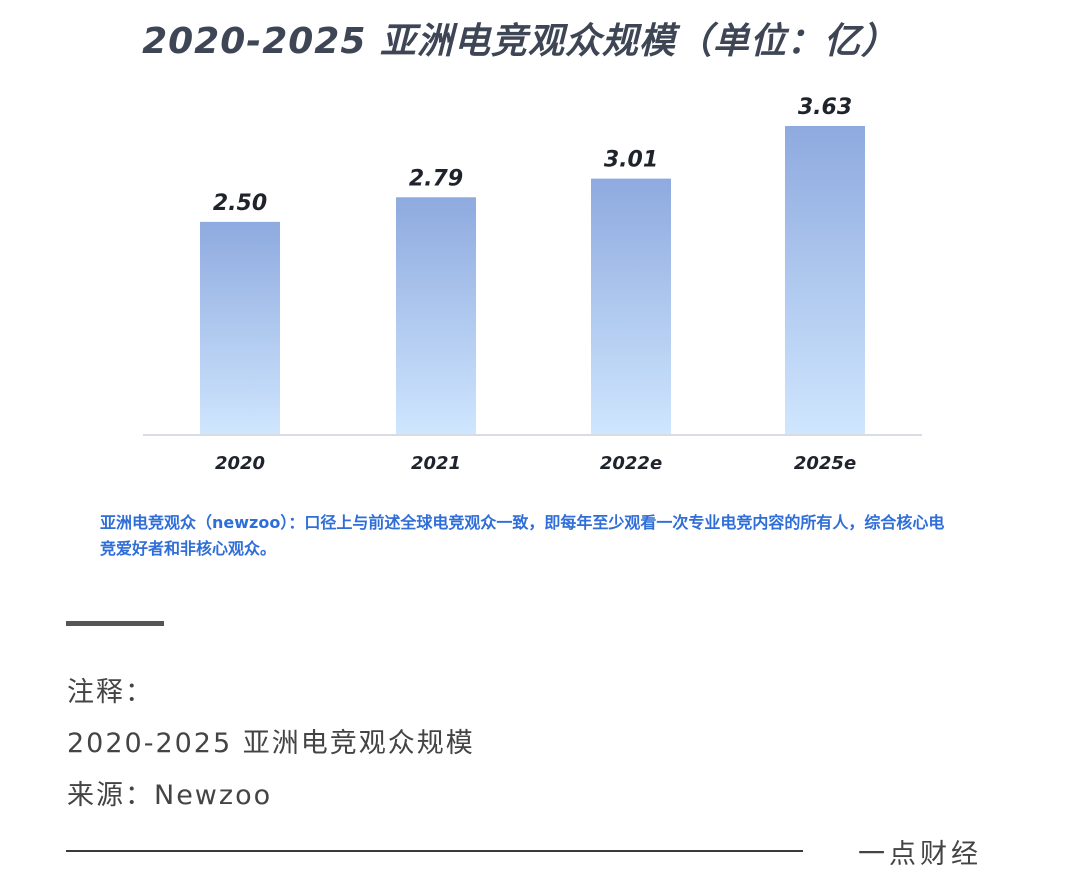 This screenshot has width=1080, height=895. What do you see at coordinates (825, 463) in the screenshot?
I see `category-label: 2025e` at bounding box center [825, 463].